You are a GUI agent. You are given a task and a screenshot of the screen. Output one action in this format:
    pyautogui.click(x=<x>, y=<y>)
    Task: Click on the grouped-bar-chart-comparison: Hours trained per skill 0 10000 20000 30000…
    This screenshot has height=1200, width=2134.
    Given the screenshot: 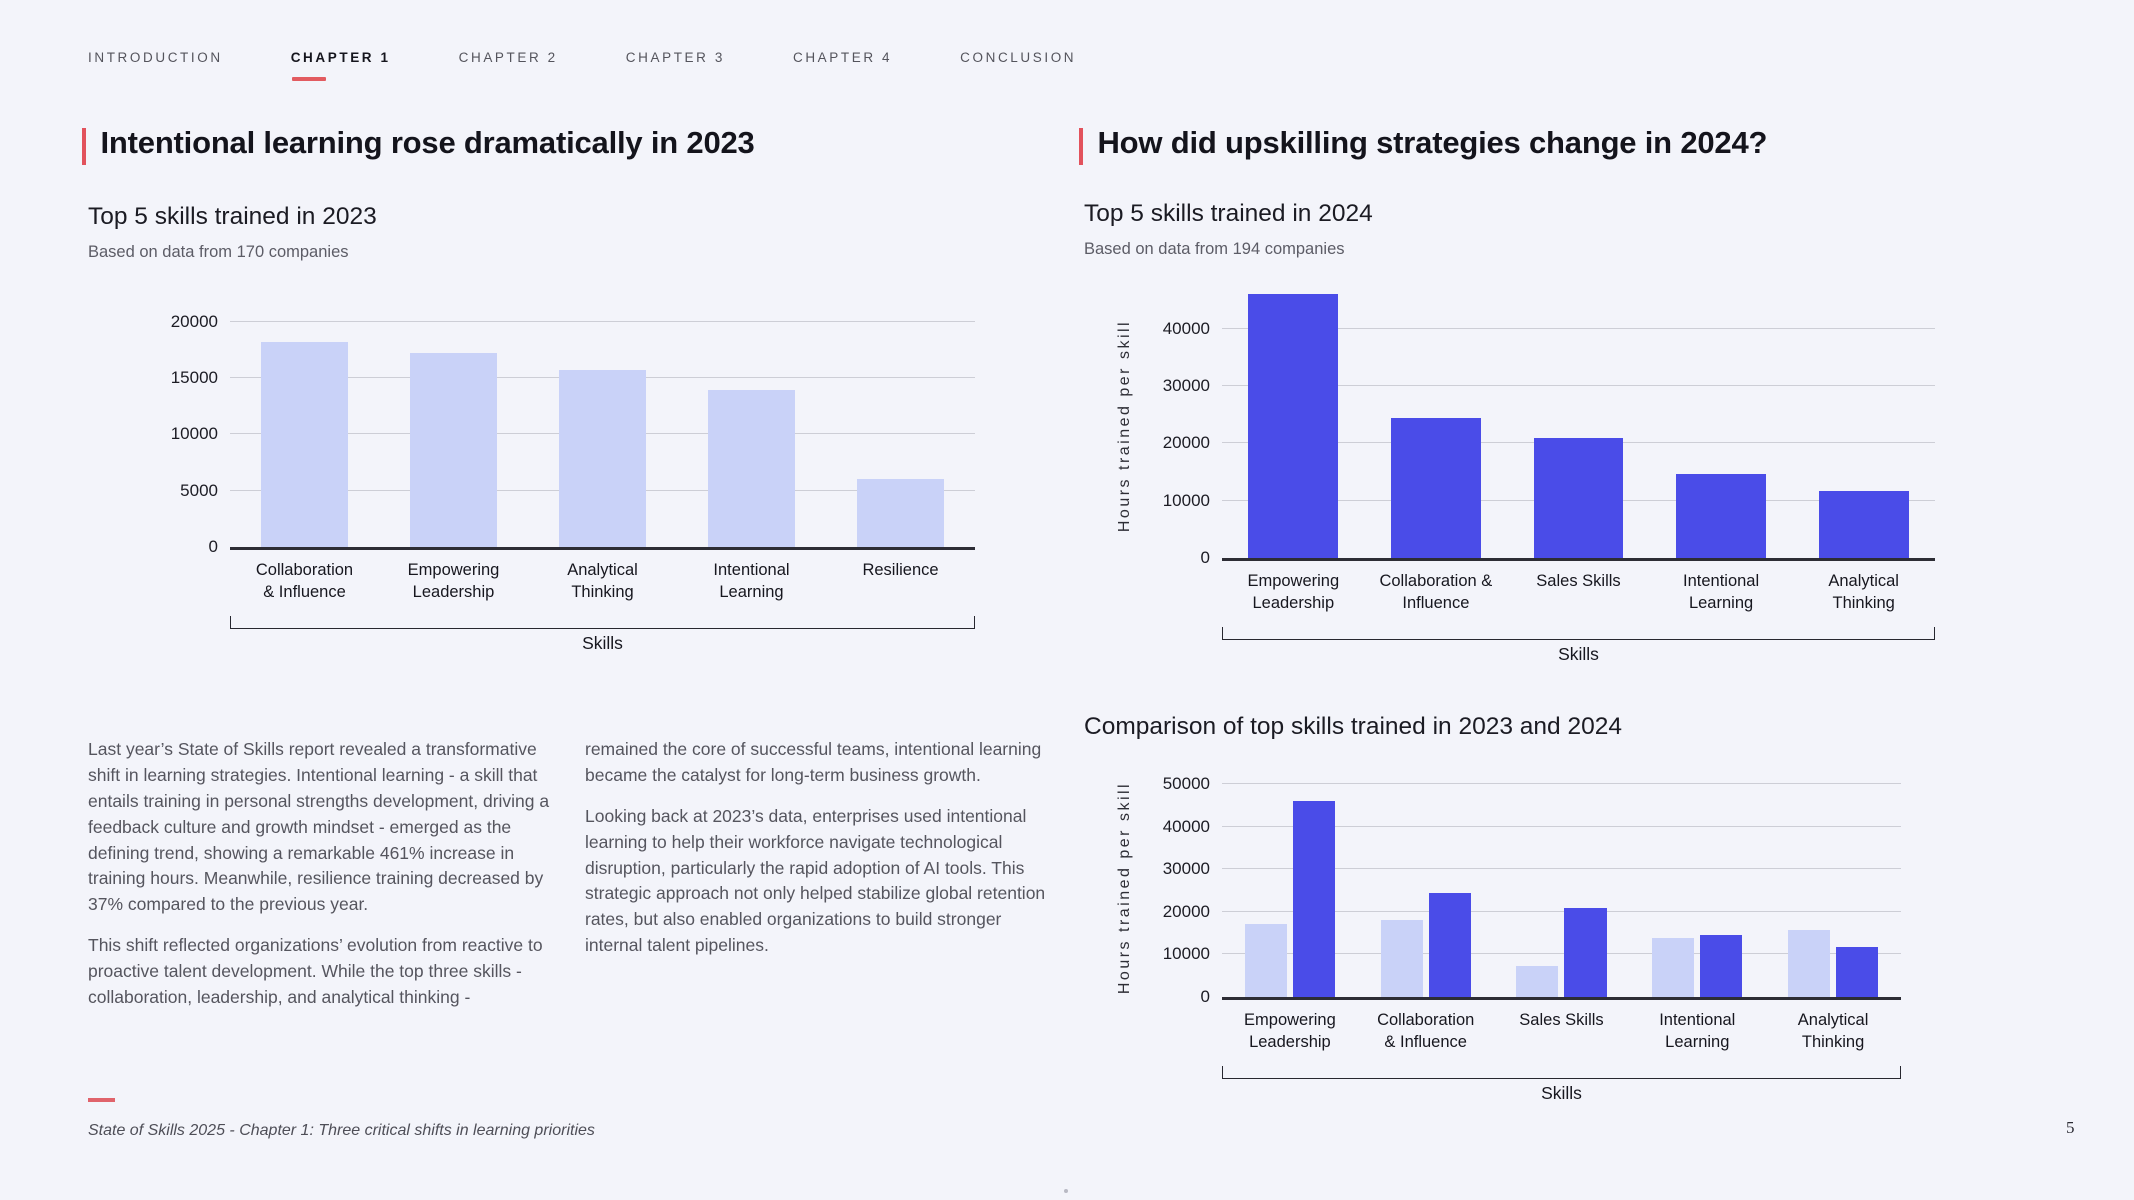 What is the action you would take?
    pyautogui.click(x=1508, y=939)
    